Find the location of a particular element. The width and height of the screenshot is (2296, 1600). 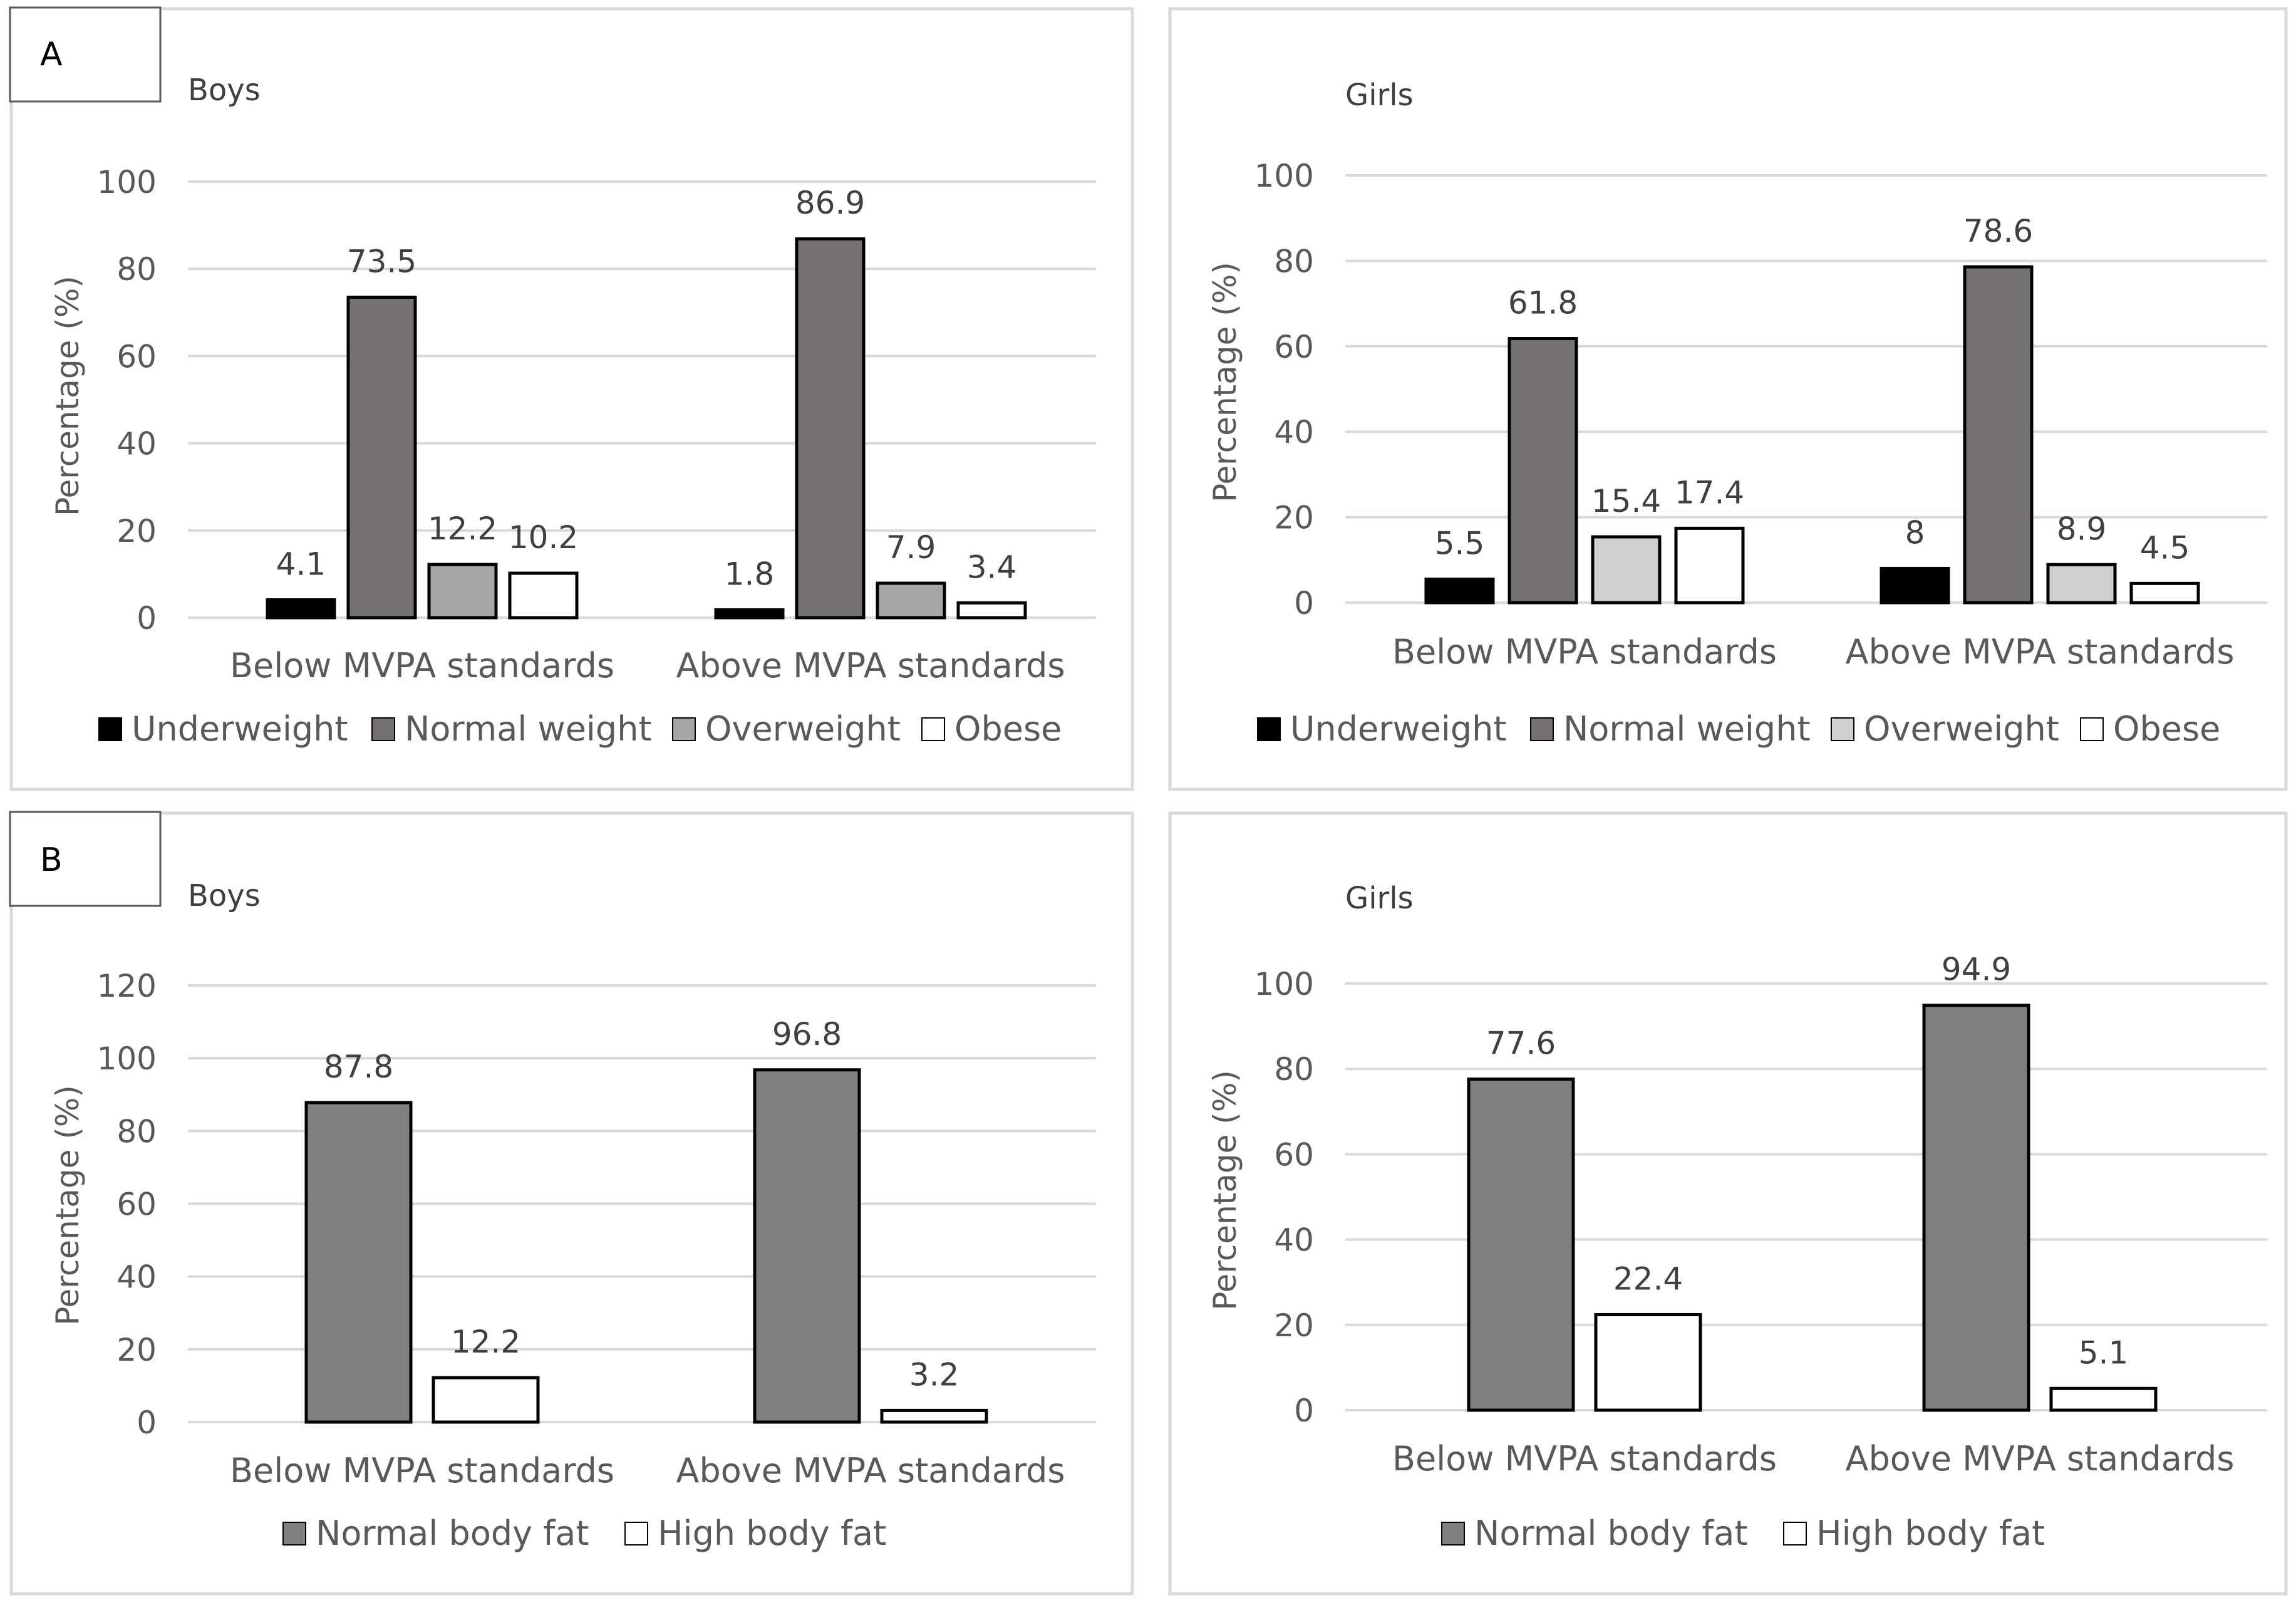

chart-b-boys-yticks: 0 20 40 60 80 100 120 is located at coordinates (127, 1204).